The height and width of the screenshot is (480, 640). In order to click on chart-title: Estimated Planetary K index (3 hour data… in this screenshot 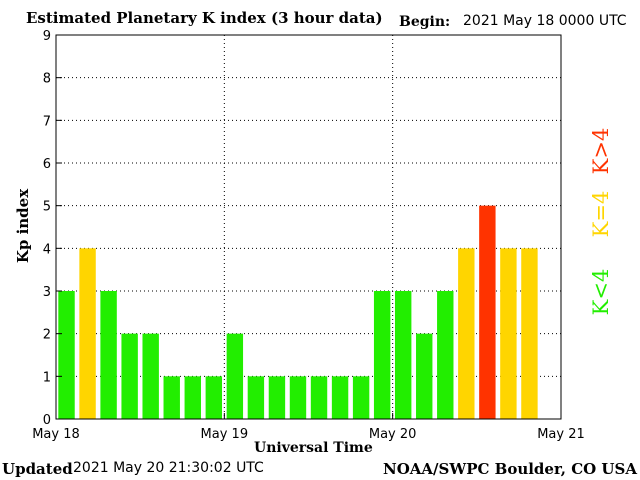, I will do `click(204, 18)`.